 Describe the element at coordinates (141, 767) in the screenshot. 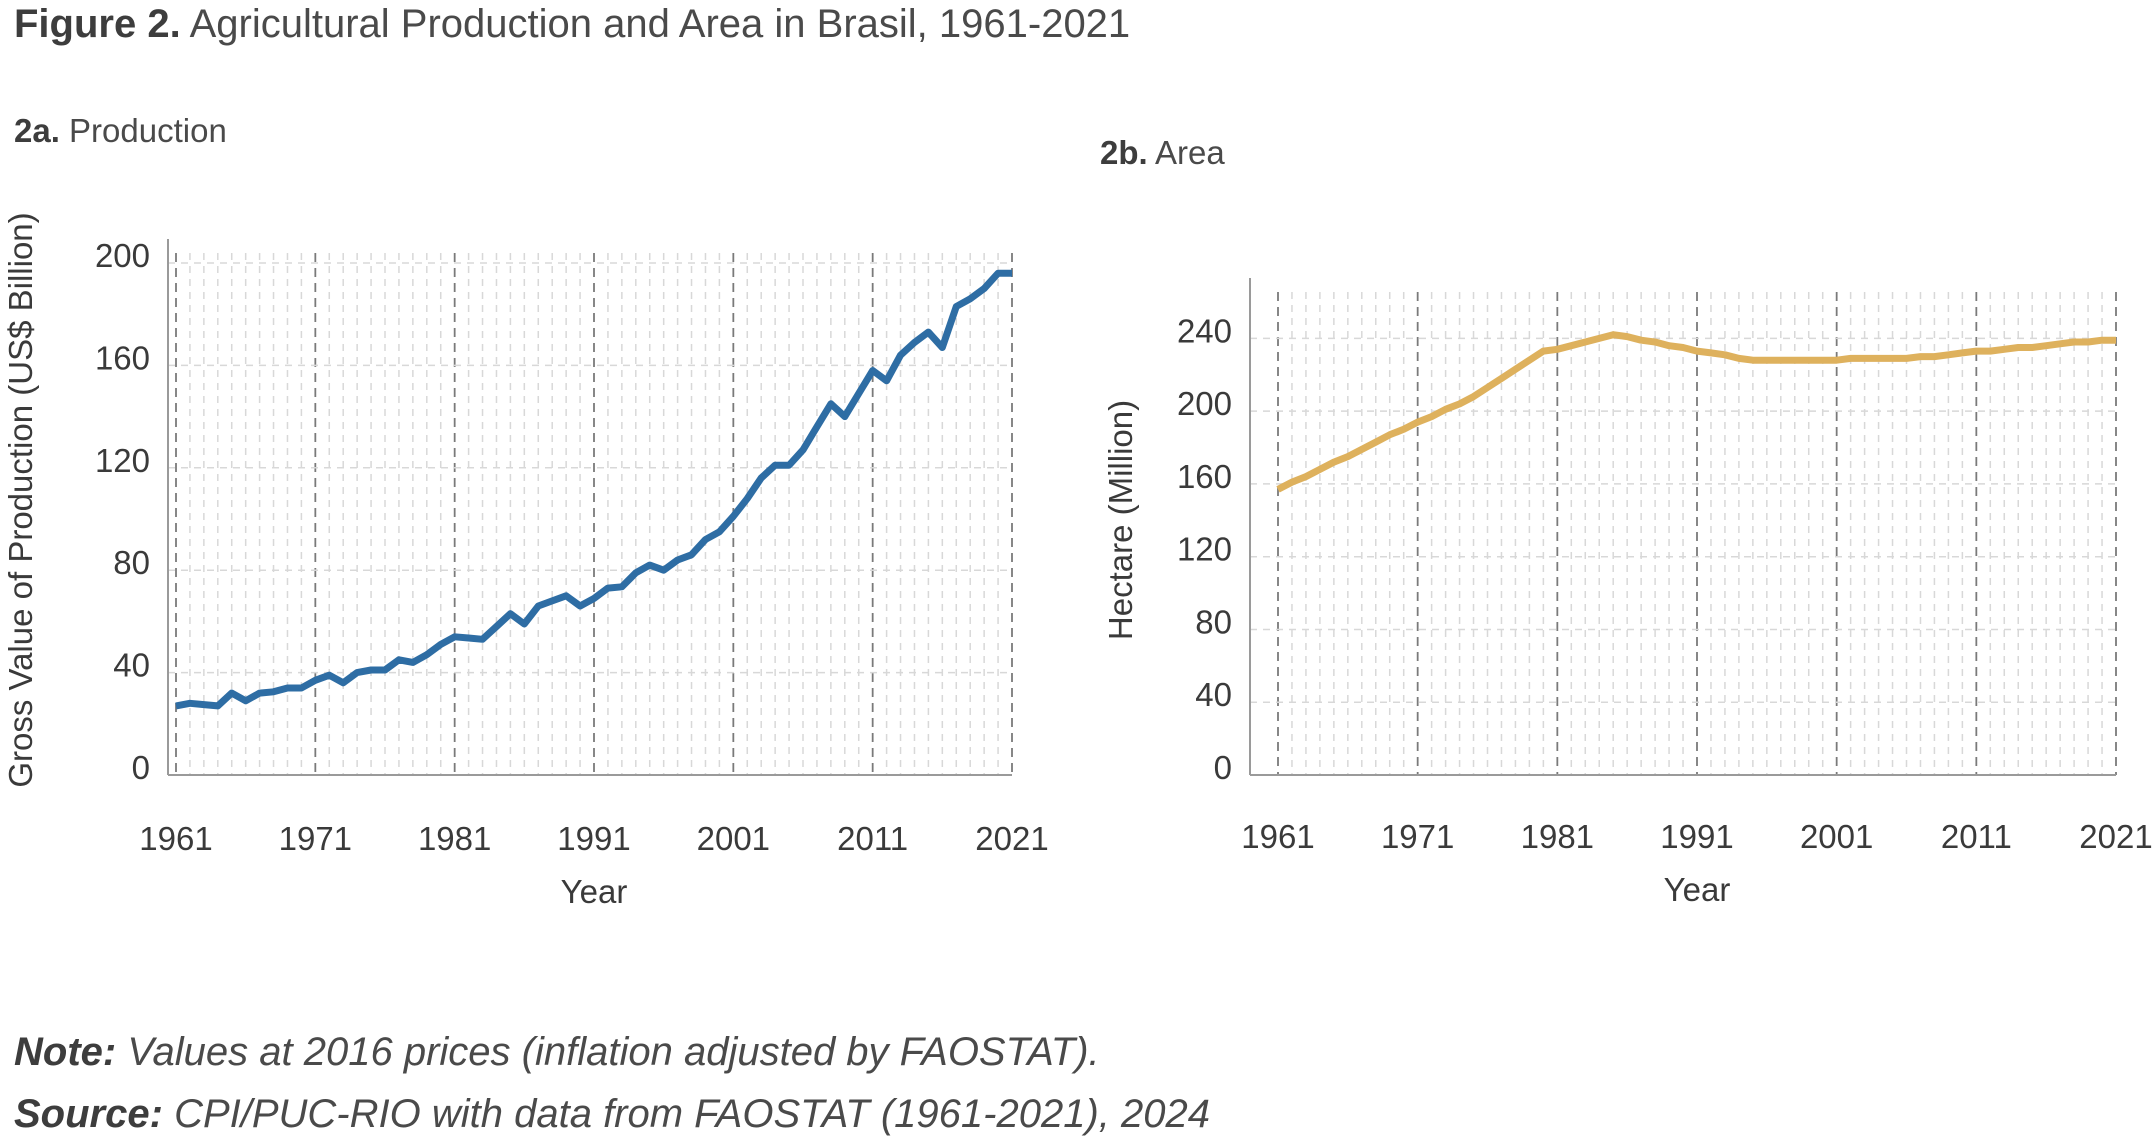

I see `production-y-tick-label: 0` at that location.